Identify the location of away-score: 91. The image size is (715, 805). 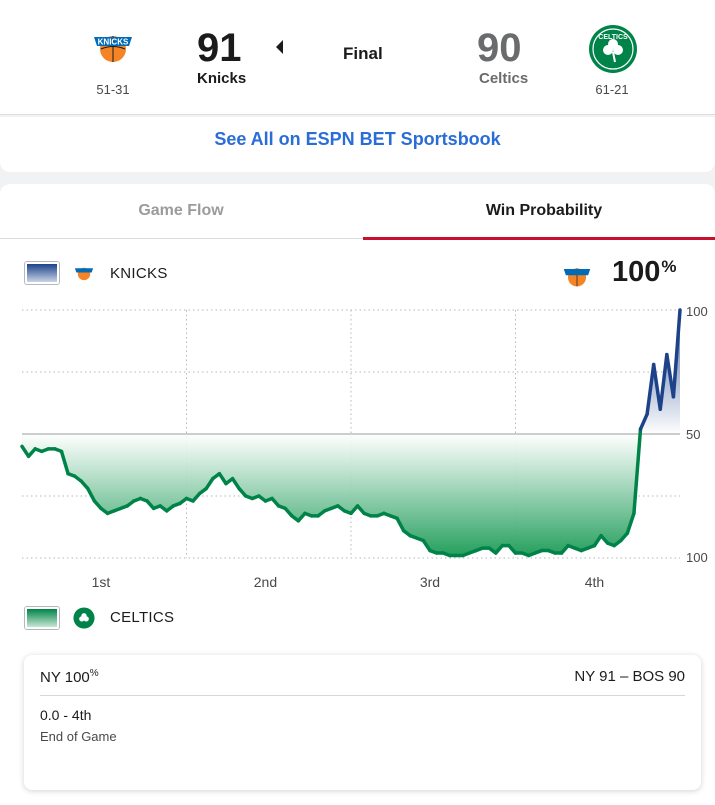
(219, 48).